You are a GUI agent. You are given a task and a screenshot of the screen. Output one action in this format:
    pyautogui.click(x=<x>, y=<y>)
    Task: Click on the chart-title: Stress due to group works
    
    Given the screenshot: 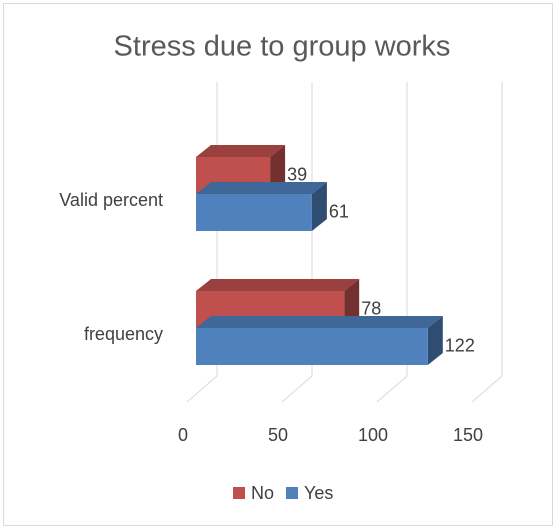 What is the action you would take?
    pyautogui.click(x=282, y=47)
    